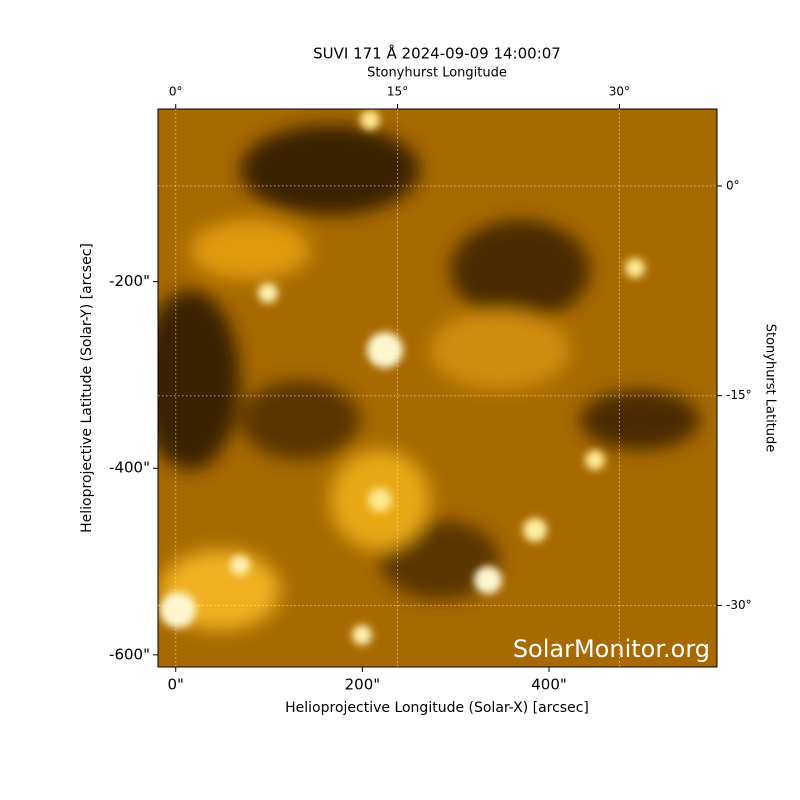  Describe the element at coordinates (176, 685) in the screenshot. I see `x-tick-label: 0"` at that location.